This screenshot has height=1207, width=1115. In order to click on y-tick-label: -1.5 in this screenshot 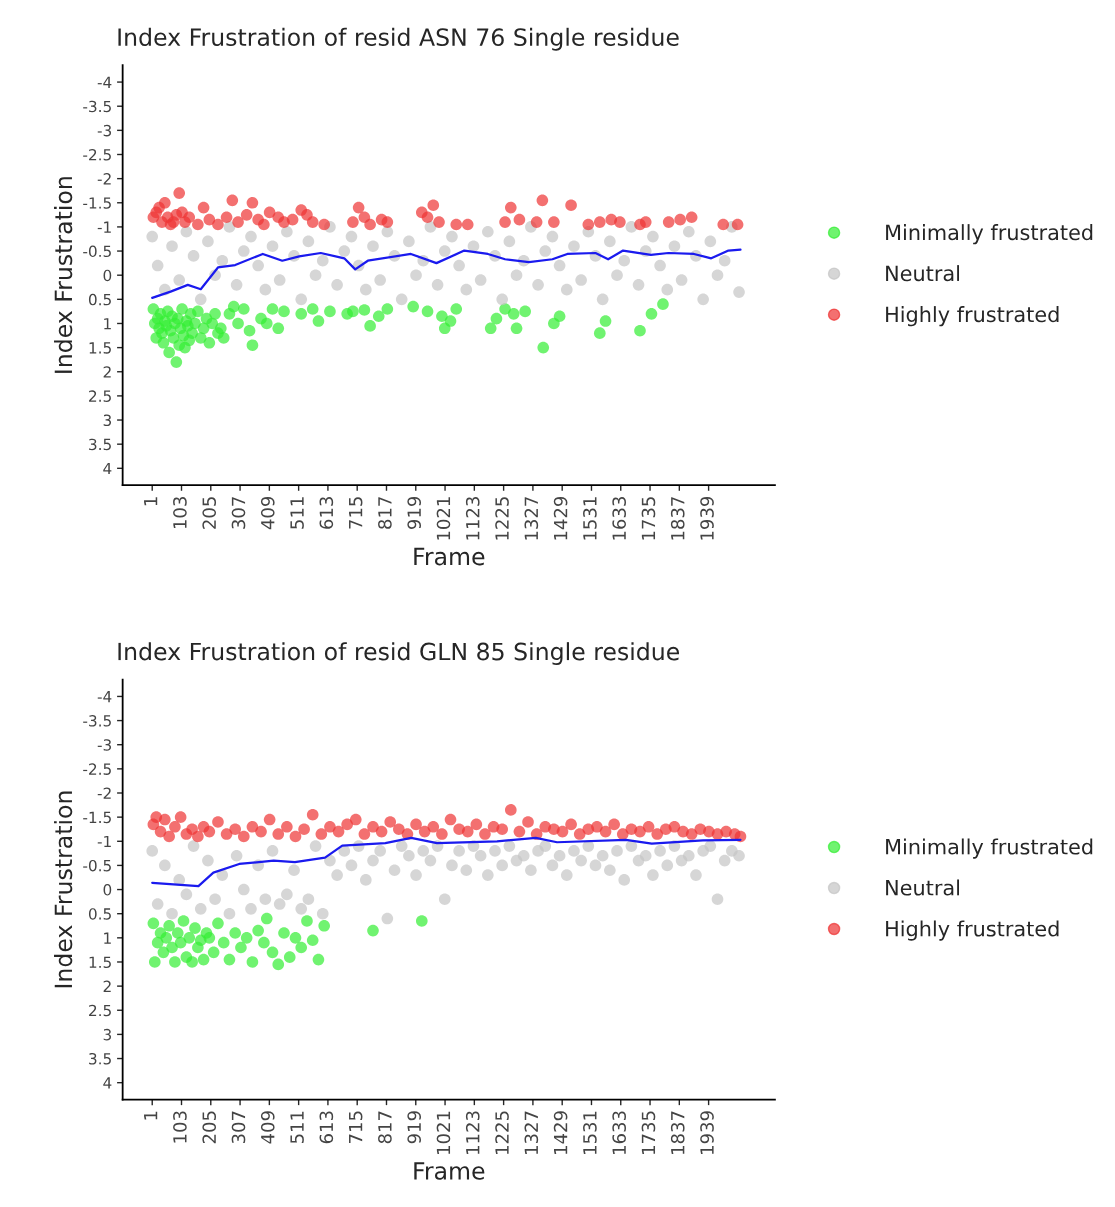, I will do `click(97, 817)`.